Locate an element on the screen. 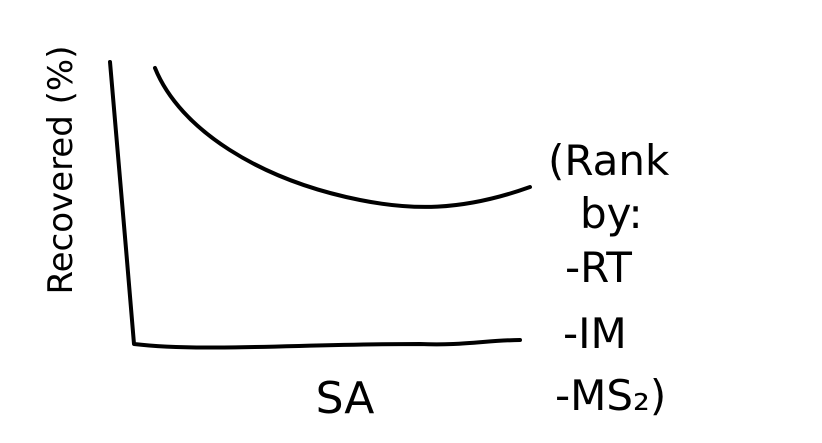 This screenshot has width=822, height=443. note-line: -RT is located at coordinates (598, 267).